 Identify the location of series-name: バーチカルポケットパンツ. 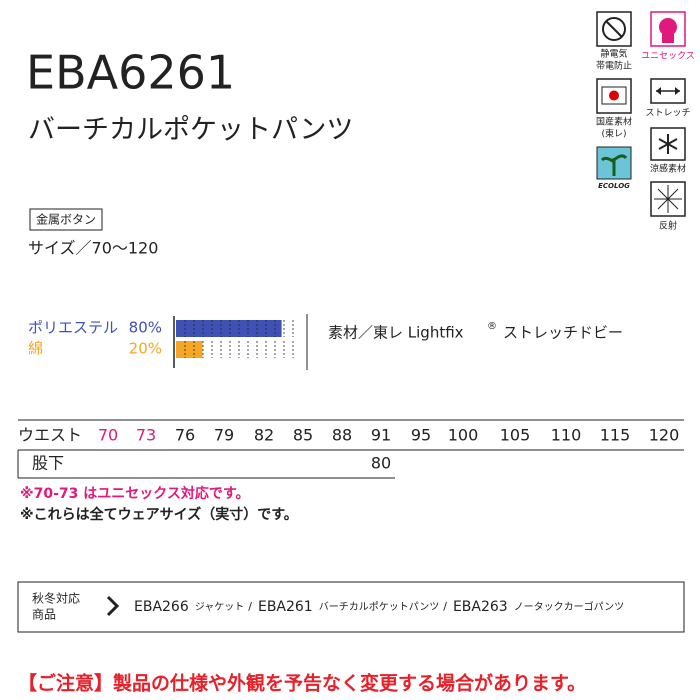
(379, 607).